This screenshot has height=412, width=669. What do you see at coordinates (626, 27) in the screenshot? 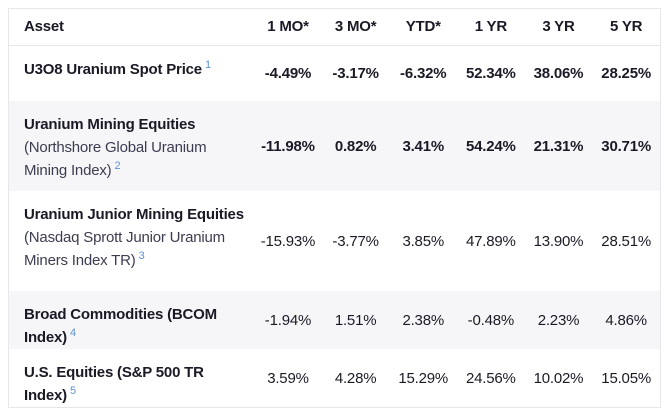
I see `column-header-5yr: 5 YR` at bounding box center [626, 27].